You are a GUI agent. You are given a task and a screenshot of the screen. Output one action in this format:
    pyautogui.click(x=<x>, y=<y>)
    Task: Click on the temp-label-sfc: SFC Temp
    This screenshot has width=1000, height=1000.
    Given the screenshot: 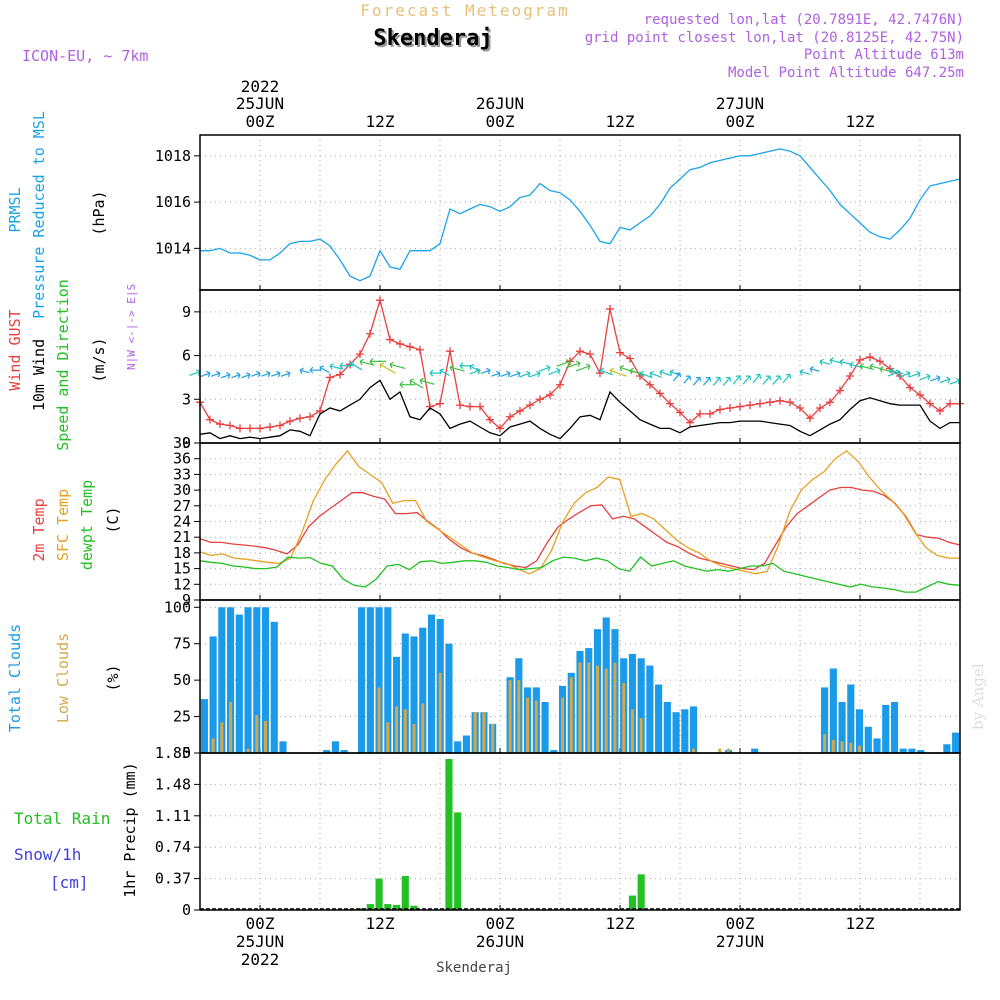 What is the action you would take?
    pyautogui.click(x=63, y=525)
    